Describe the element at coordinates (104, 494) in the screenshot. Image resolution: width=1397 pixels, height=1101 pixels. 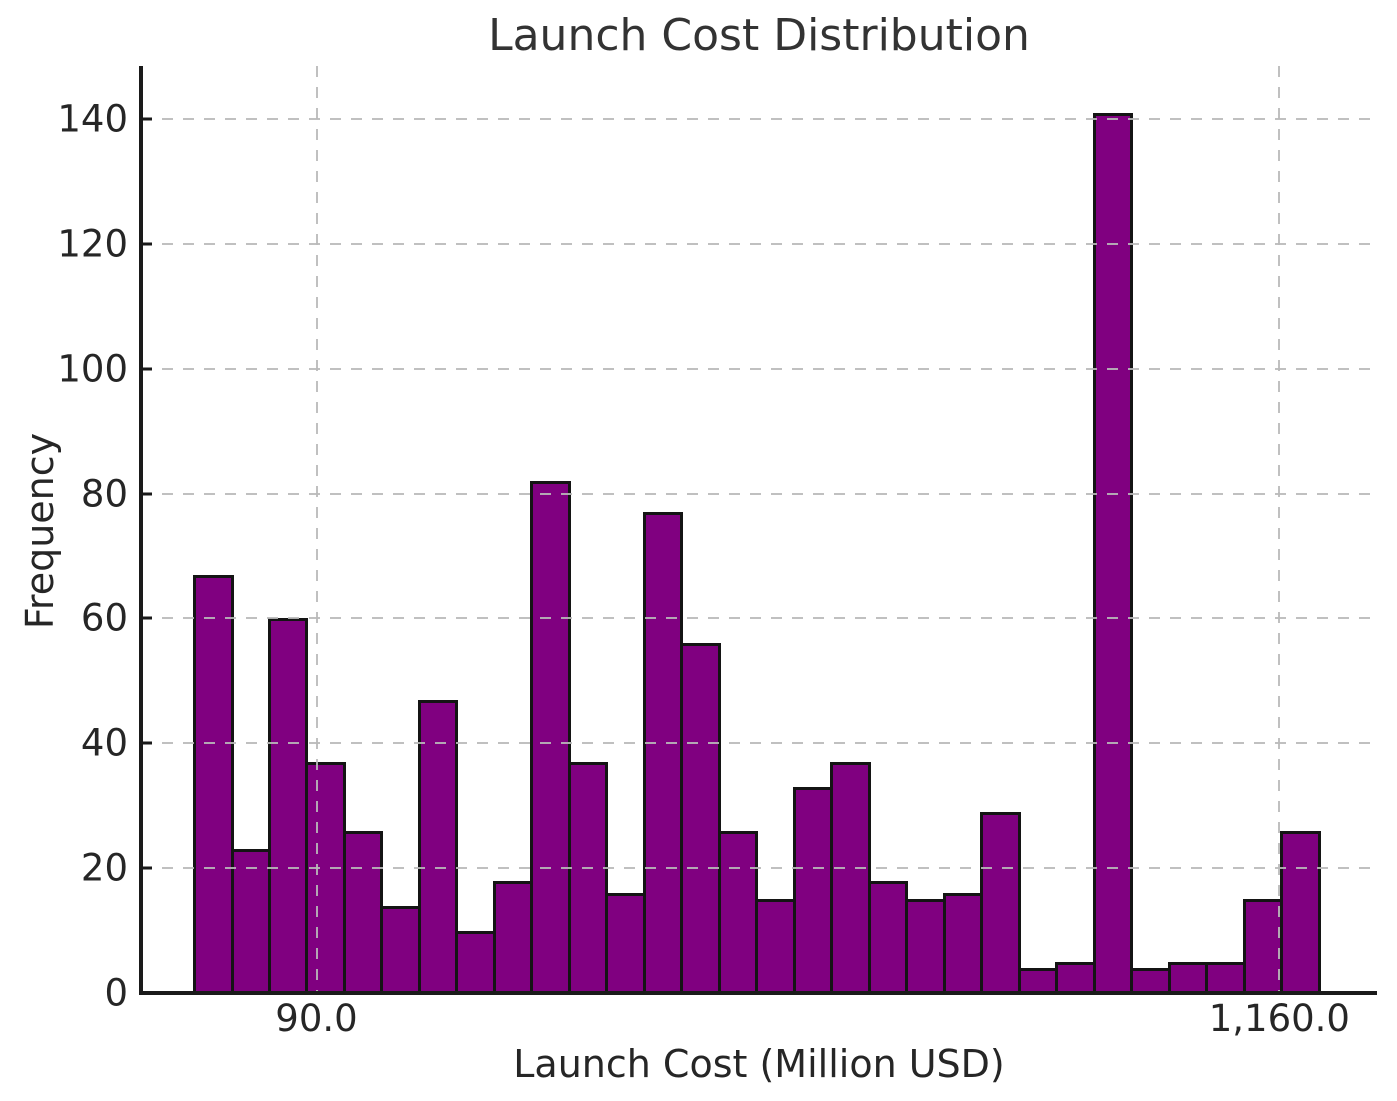
I see `y-tick-label: 80` at that location.